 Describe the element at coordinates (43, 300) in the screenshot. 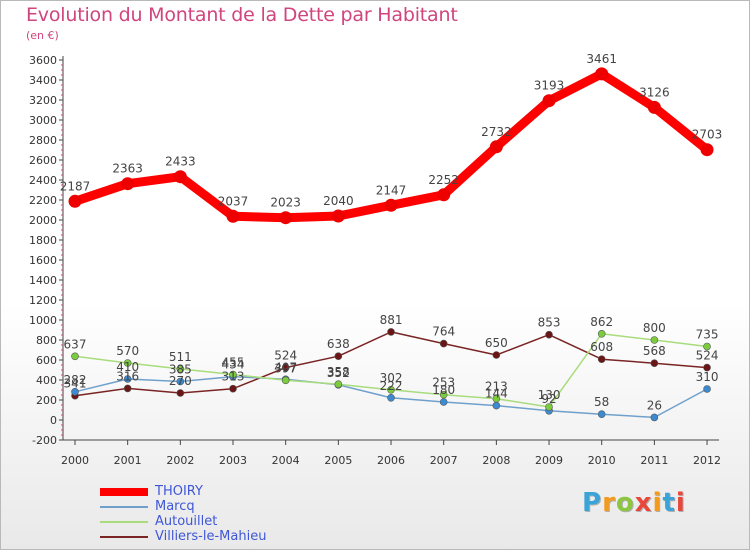

I see `y-tick-label: 1200` at that location.